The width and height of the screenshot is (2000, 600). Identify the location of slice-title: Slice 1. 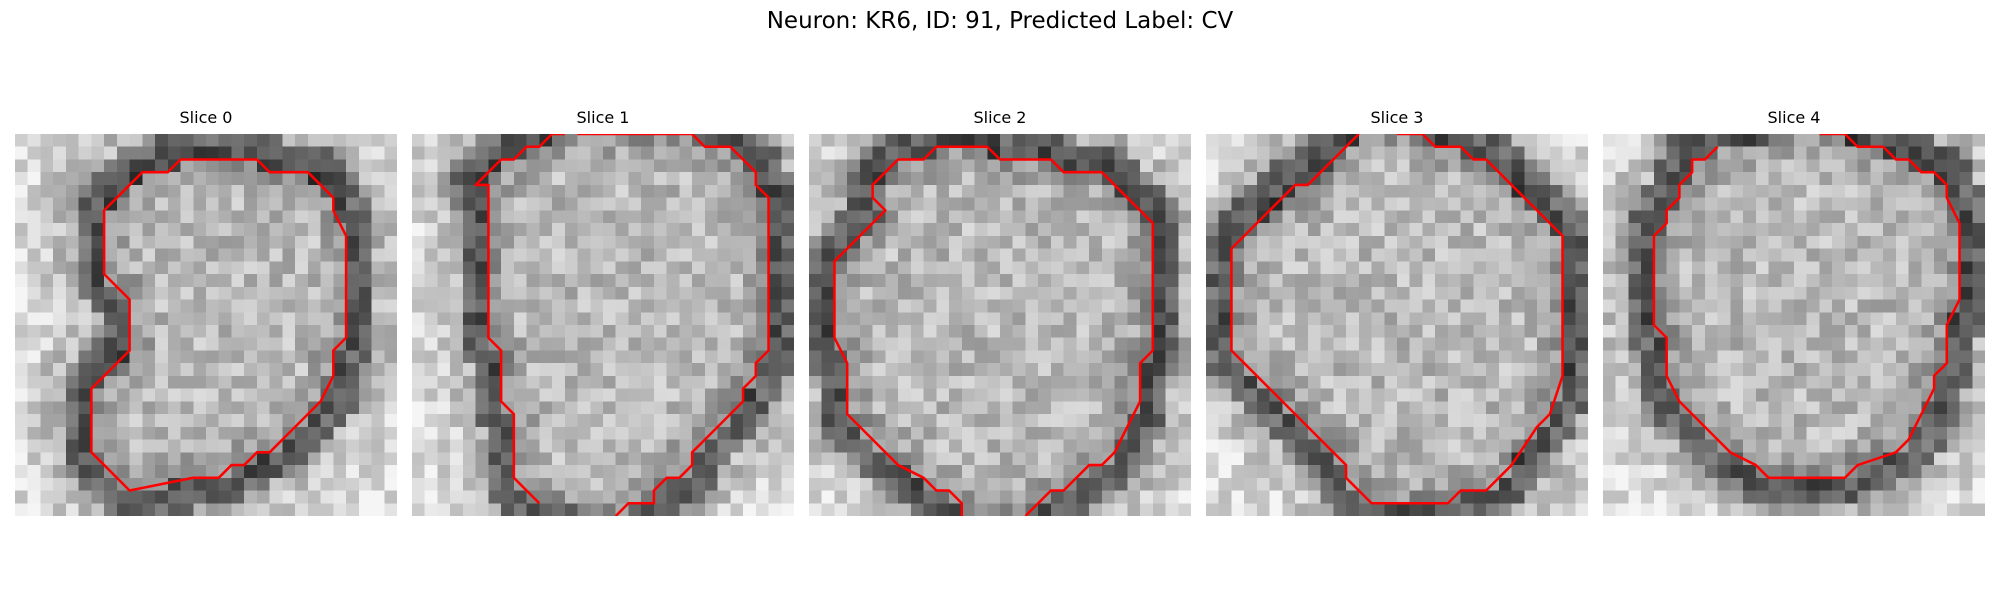
(603, 117).